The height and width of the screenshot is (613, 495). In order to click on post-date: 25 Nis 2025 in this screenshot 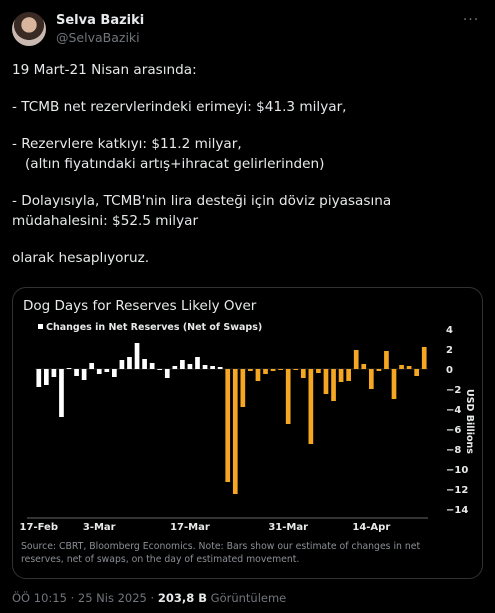, I will do `click(112, 598)`.